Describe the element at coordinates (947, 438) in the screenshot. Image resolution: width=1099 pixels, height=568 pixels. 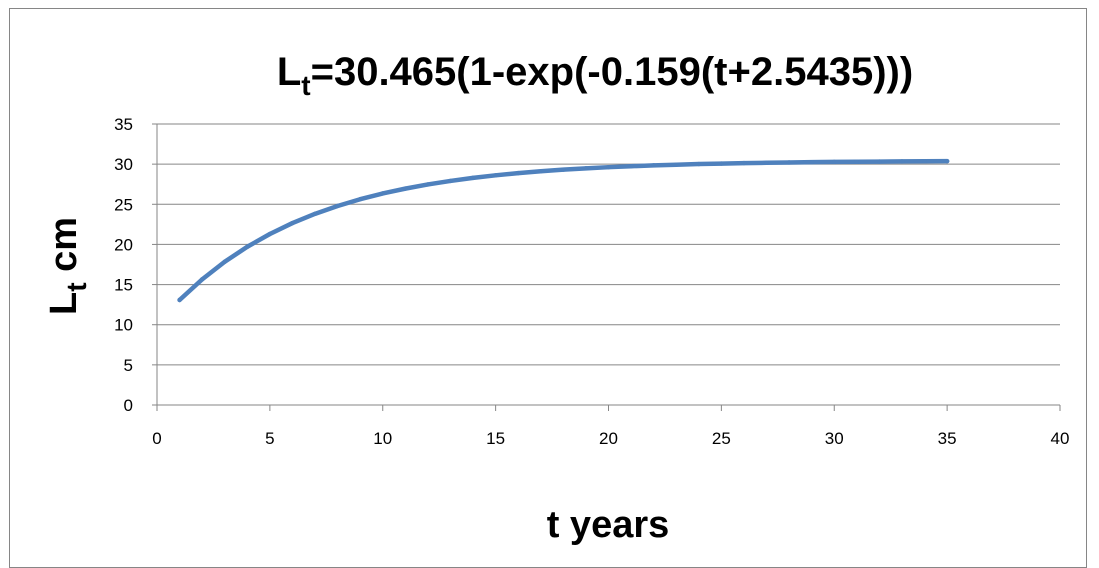
I see `x-tick-label: 35` at that location.